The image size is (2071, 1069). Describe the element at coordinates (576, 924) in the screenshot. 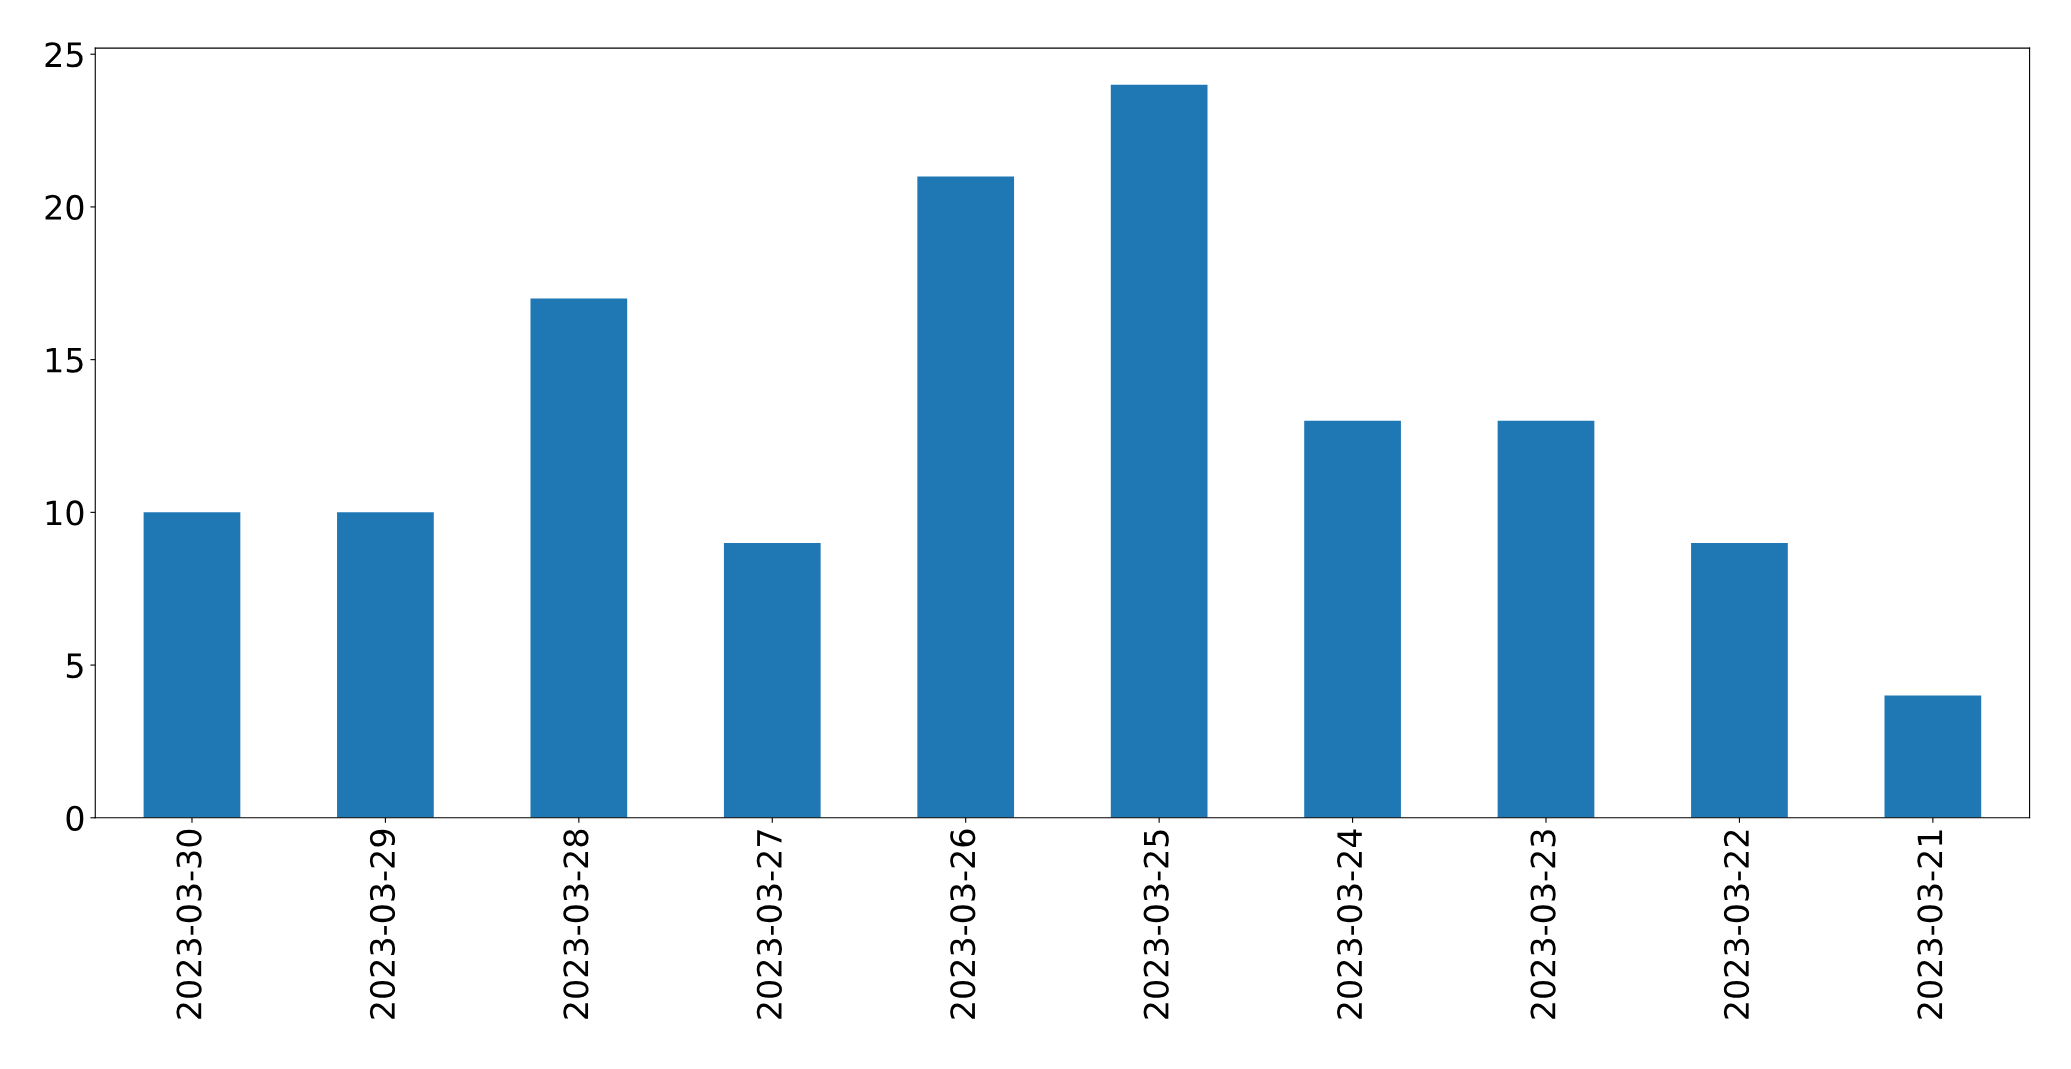

I see `x-tick-label: 2023-03-28` at that location.